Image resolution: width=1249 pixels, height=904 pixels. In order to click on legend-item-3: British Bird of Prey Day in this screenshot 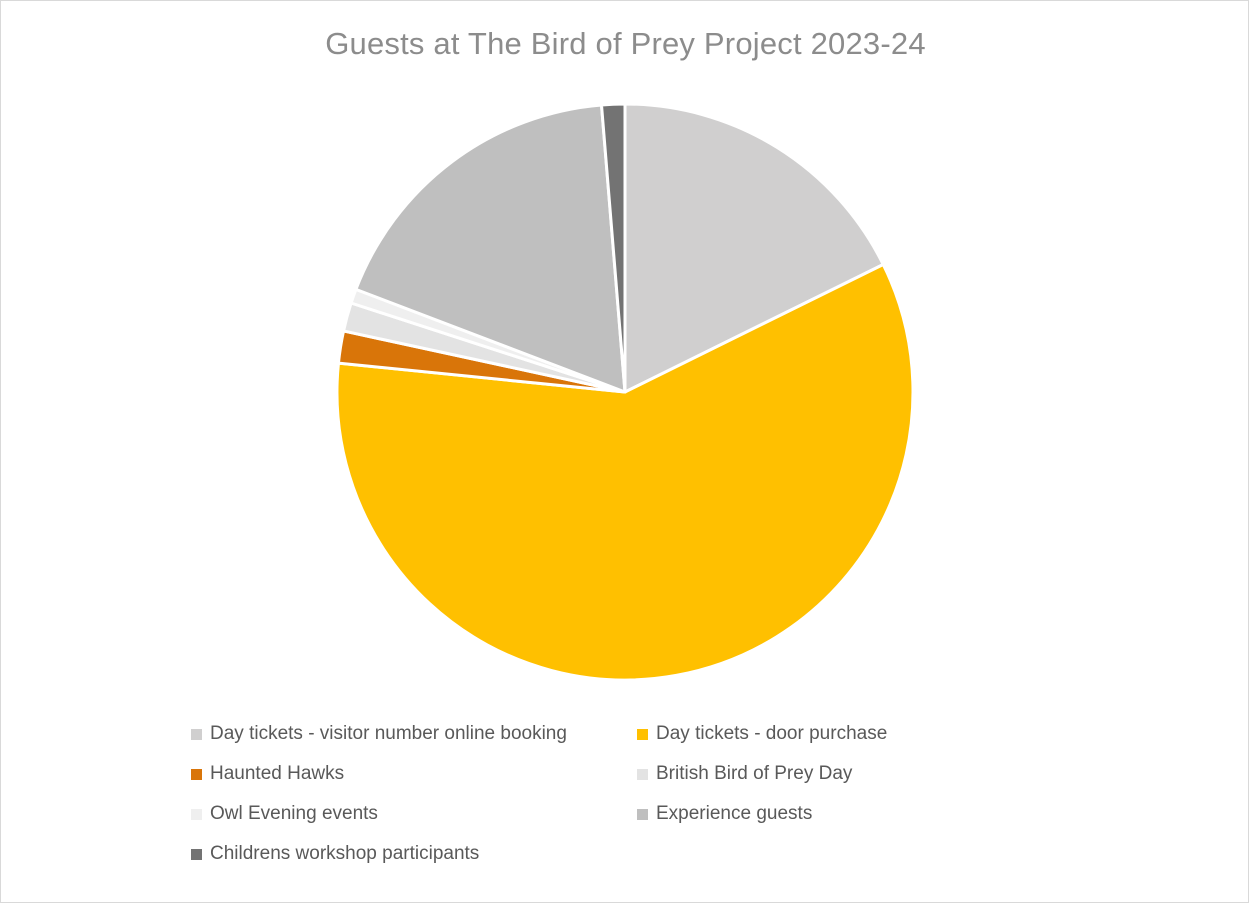, I will do `click(794, 774)`.